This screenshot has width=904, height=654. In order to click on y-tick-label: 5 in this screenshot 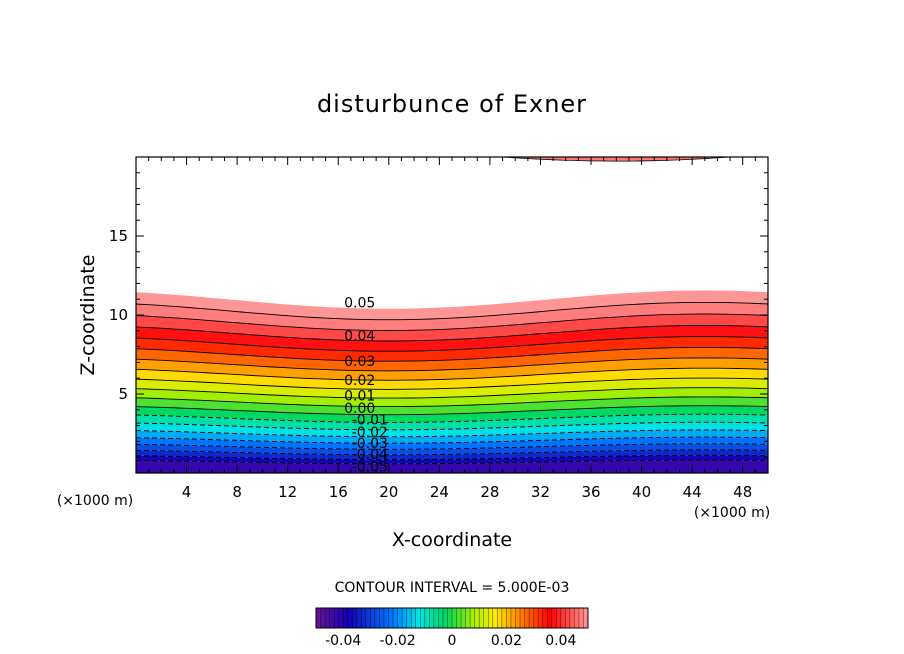, I will do `click(123, 394)`.